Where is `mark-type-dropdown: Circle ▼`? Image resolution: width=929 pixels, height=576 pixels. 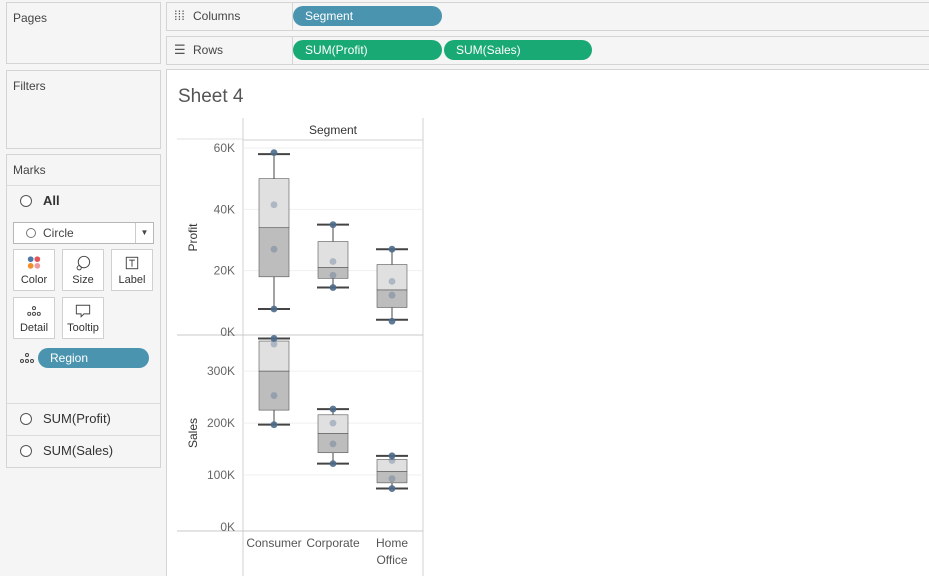 mark-type-dropdown: Circle ▼ is located at coordinates (83, 233).